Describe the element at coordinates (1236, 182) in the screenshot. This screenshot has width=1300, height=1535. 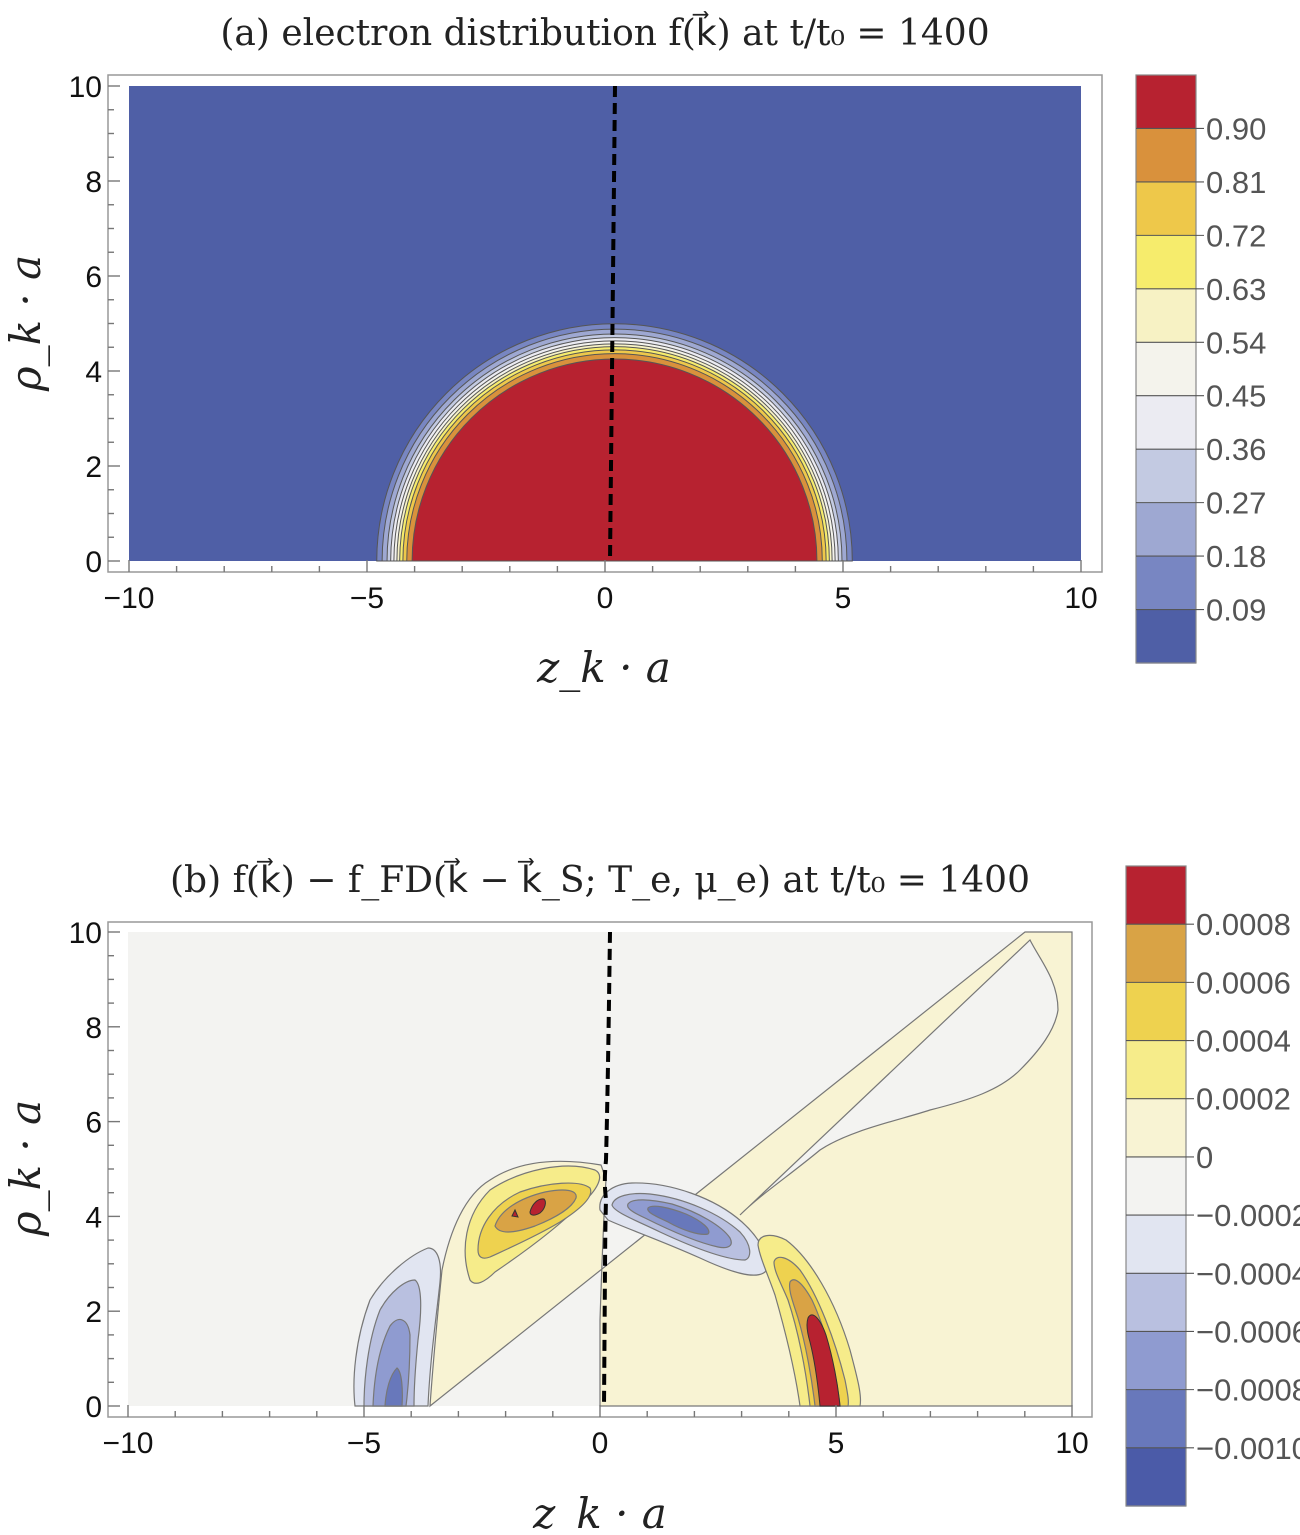
I see `colorbar-label: 0.81` at that location.